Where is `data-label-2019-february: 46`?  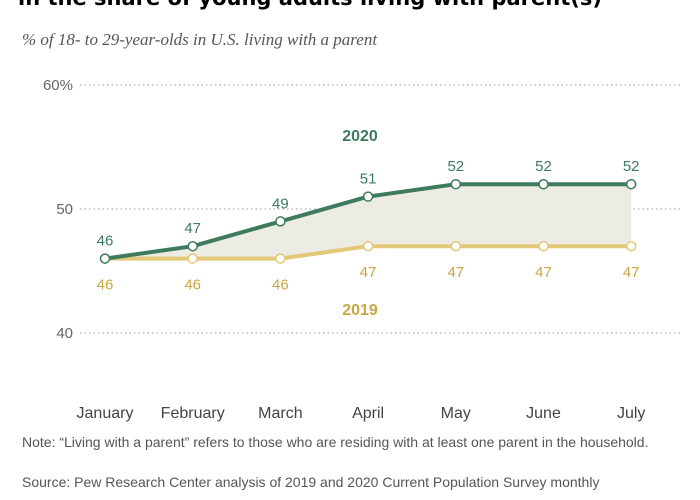
data-label-2019-february: 46 is located at coordinates (192, 285).